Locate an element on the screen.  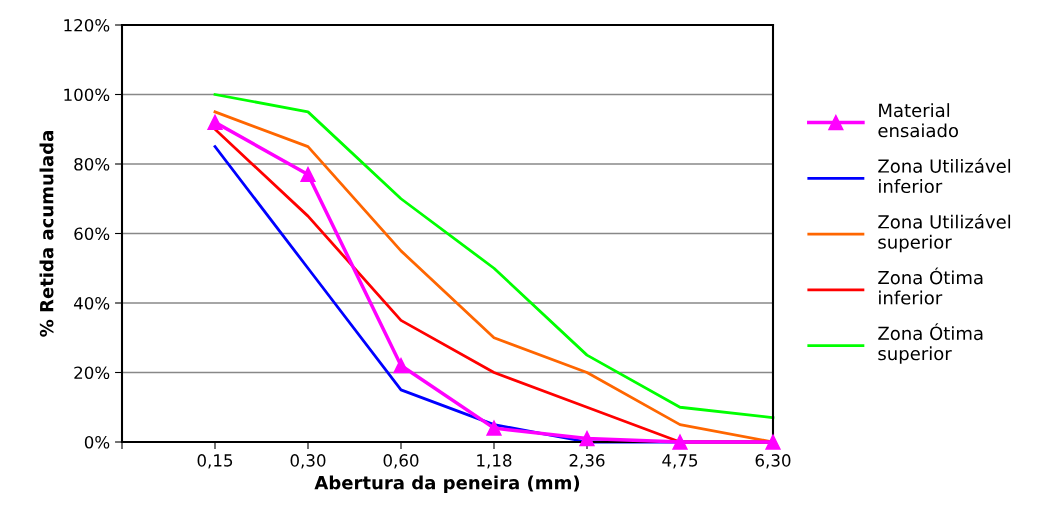
x-tick-label: 4,75 is located at coordinates (680, 461).